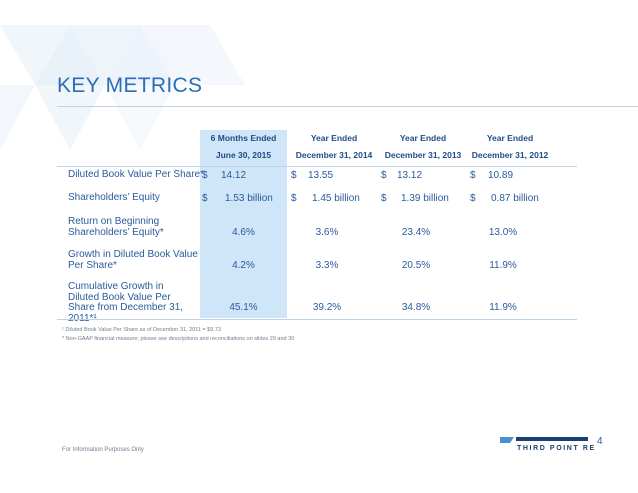  I want to click on page-number: 4, so click(600, 441).